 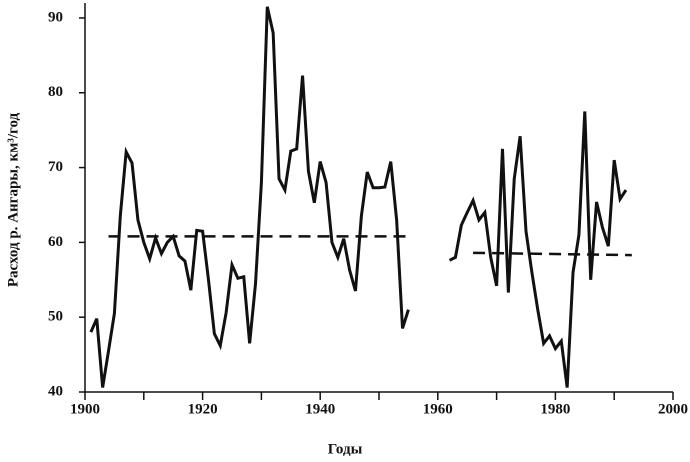 What do you see at coordinates (555, 409) in the screenshot?
I see `x-tick-label: 1980` at bounding box center [555, 409].